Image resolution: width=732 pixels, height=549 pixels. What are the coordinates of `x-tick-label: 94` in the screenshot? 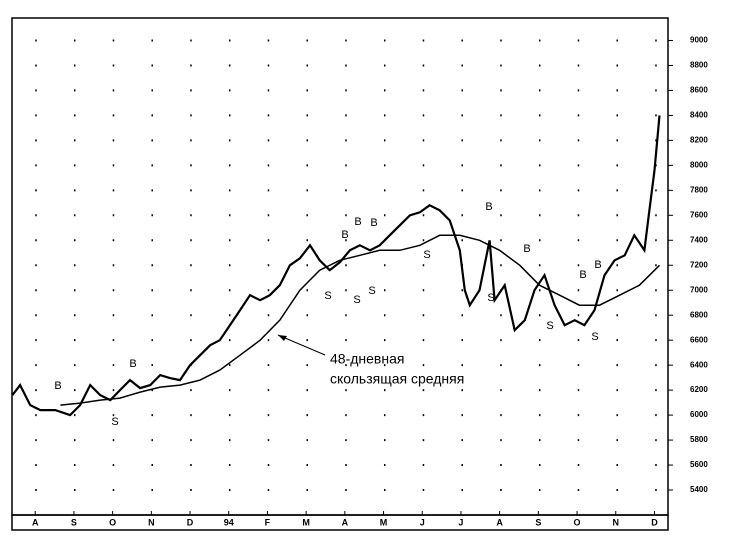 It's located at (229, 522).